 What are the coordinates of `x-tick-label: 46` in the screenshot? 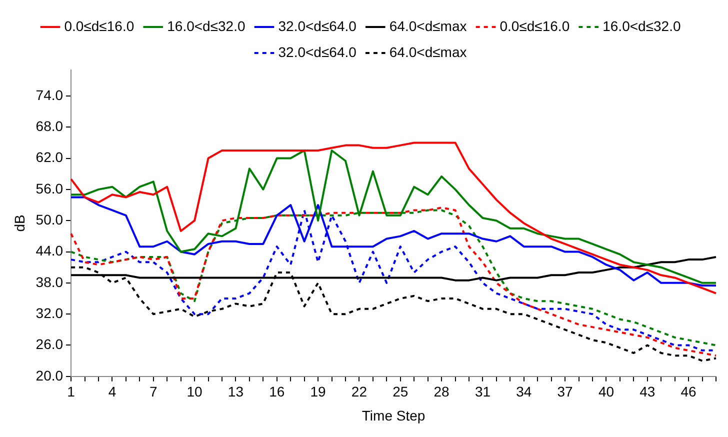 It's located at (688, 392).